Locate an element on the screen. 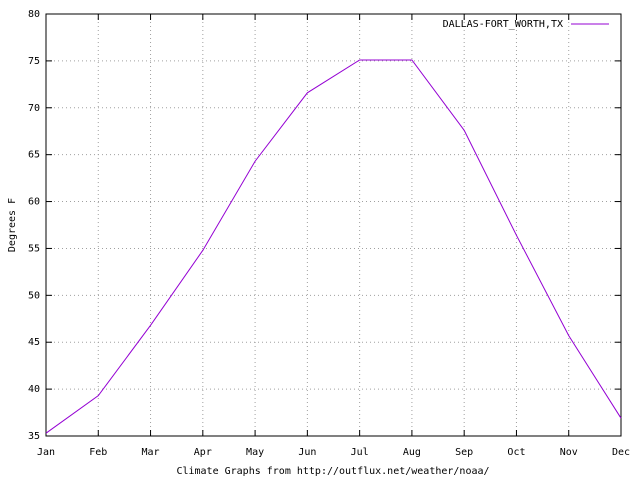  x-tick-label: Jan is located at coordinates (46, 452).